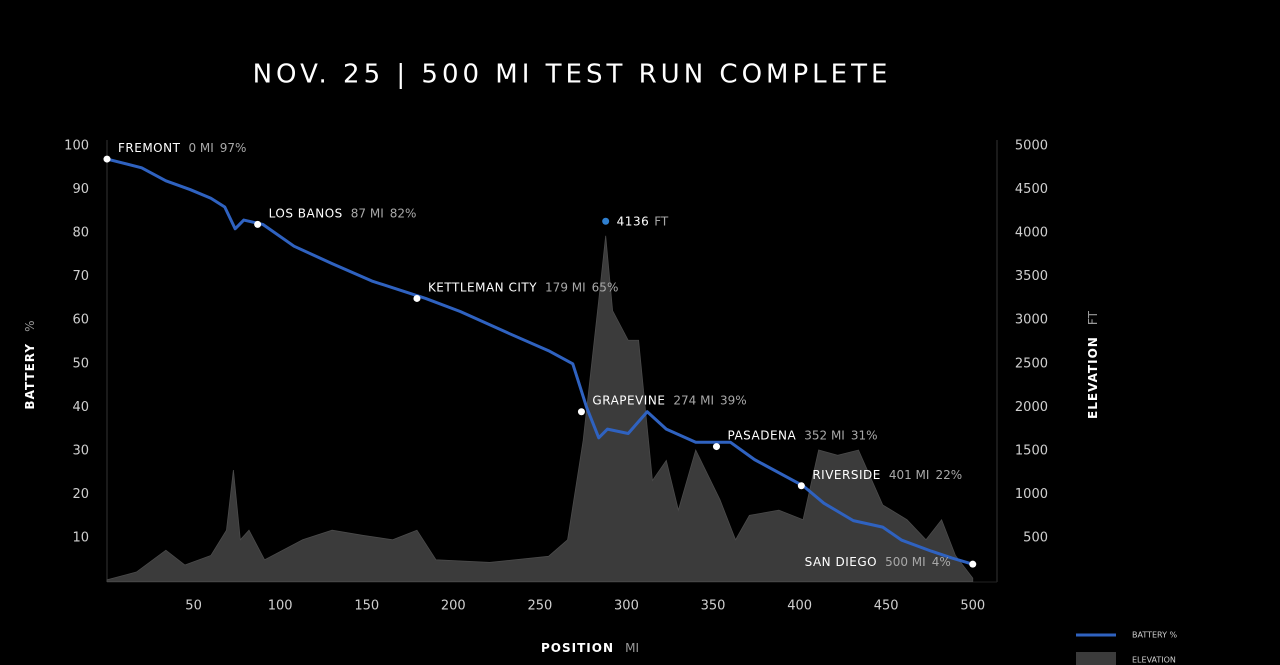 The height and width of the screenshot is (665, 1280). Describe the element at coordinates (200, 148) in the screenshot. I see `milestone-distance: 0 MI` at that location.